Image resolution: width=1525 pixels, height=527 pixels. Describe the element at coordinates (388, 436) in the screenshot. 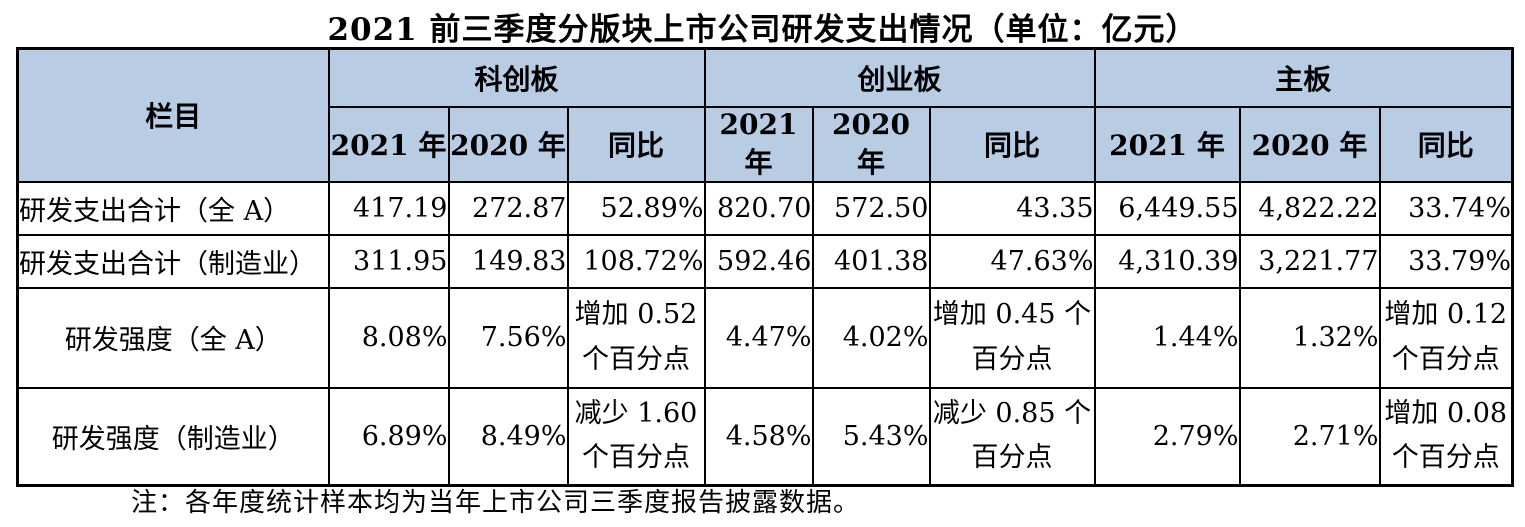

I see `cell-value: 6.89%` at that location.